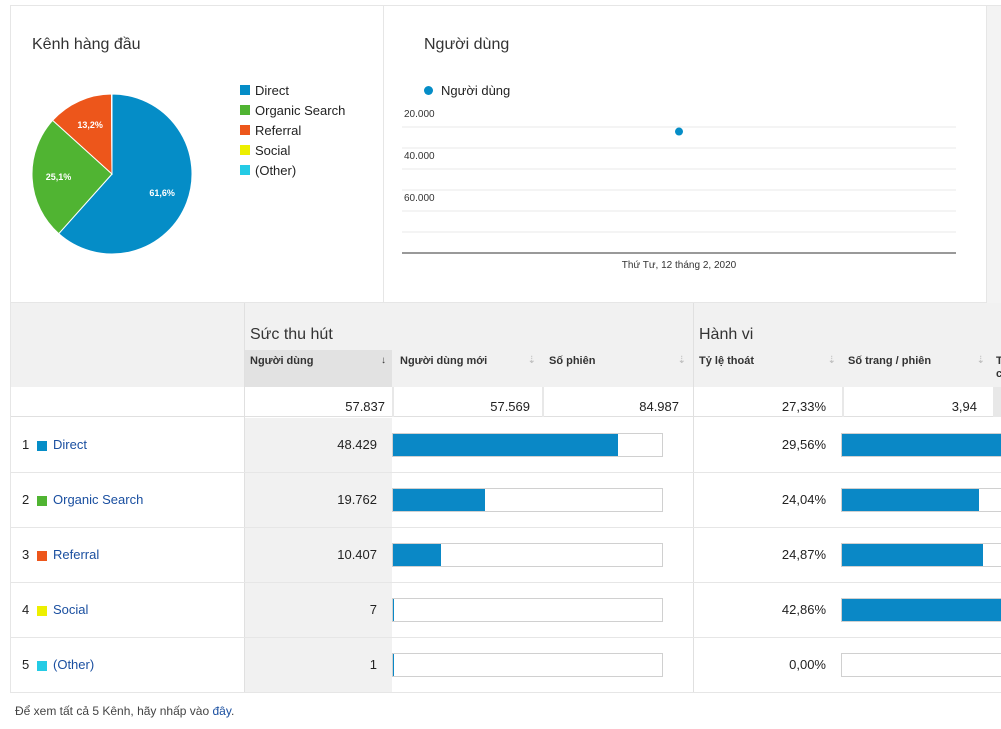  Describe the element at coordinates (357, 444) in the screenshot. I see `users-value: 48.429` at that location.